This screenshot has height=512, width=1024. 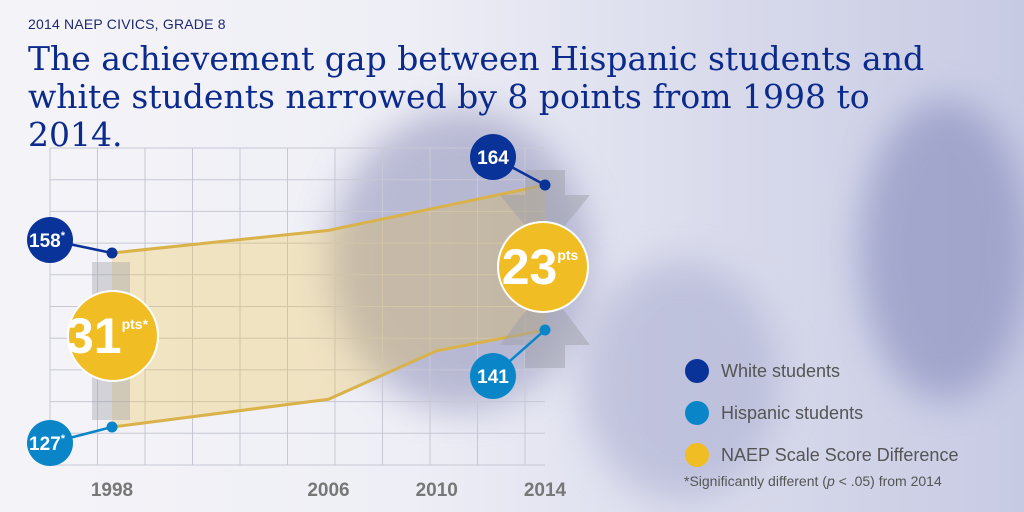 I want to click on legend-label: Hispanic students, so click(x=792, y=412).